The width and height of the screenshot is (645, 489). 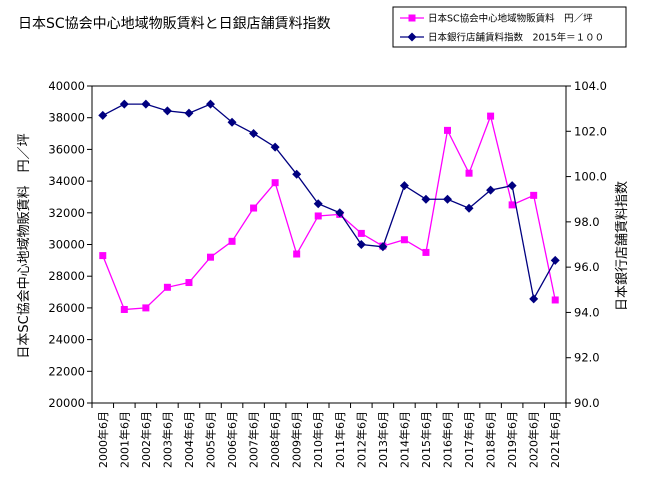 I want to click on x-tick-label: 2002年6月, so click(x=146, y=439).